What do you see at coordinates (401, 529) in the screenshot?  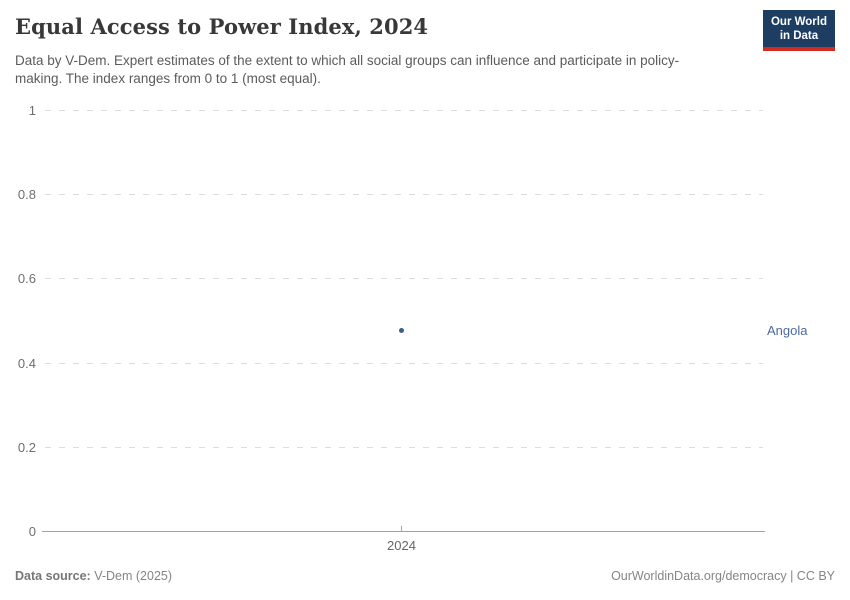 I see `x-axis-tick-mark` at bounding box center [401, 529].